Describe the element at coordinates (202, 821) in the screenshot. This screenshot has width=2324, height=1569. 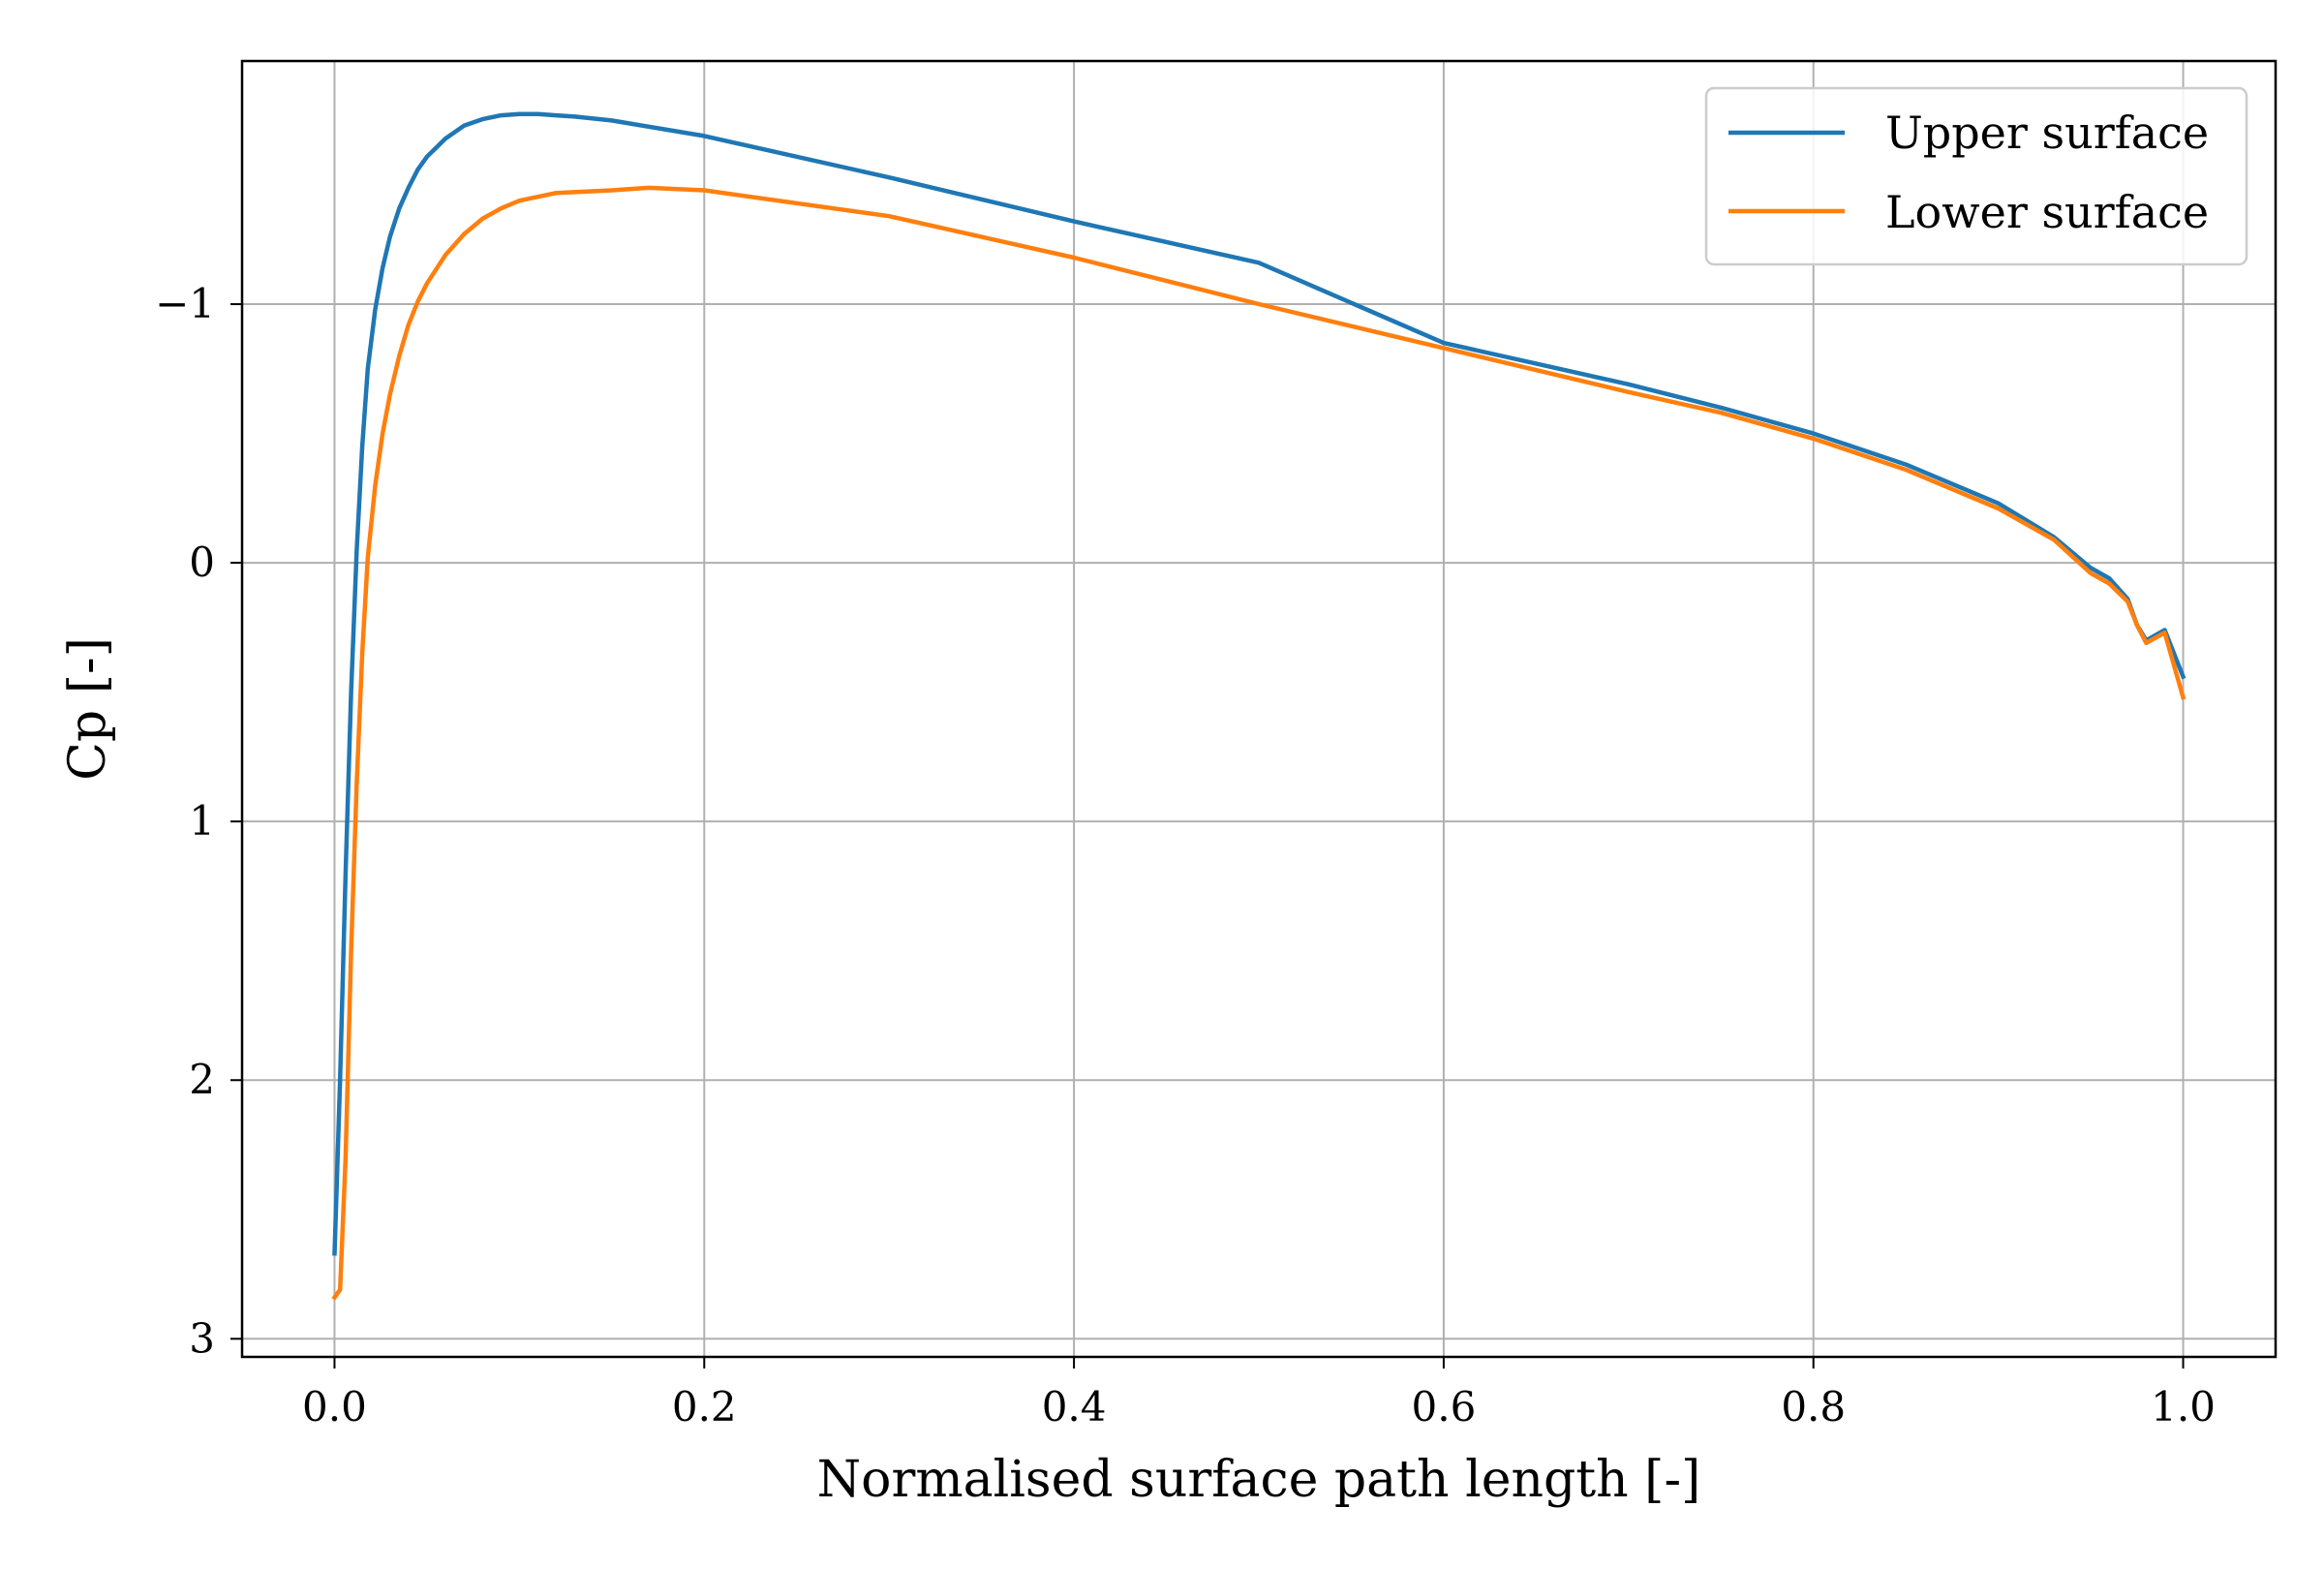
I see `y-tick-label: 1` at that location.